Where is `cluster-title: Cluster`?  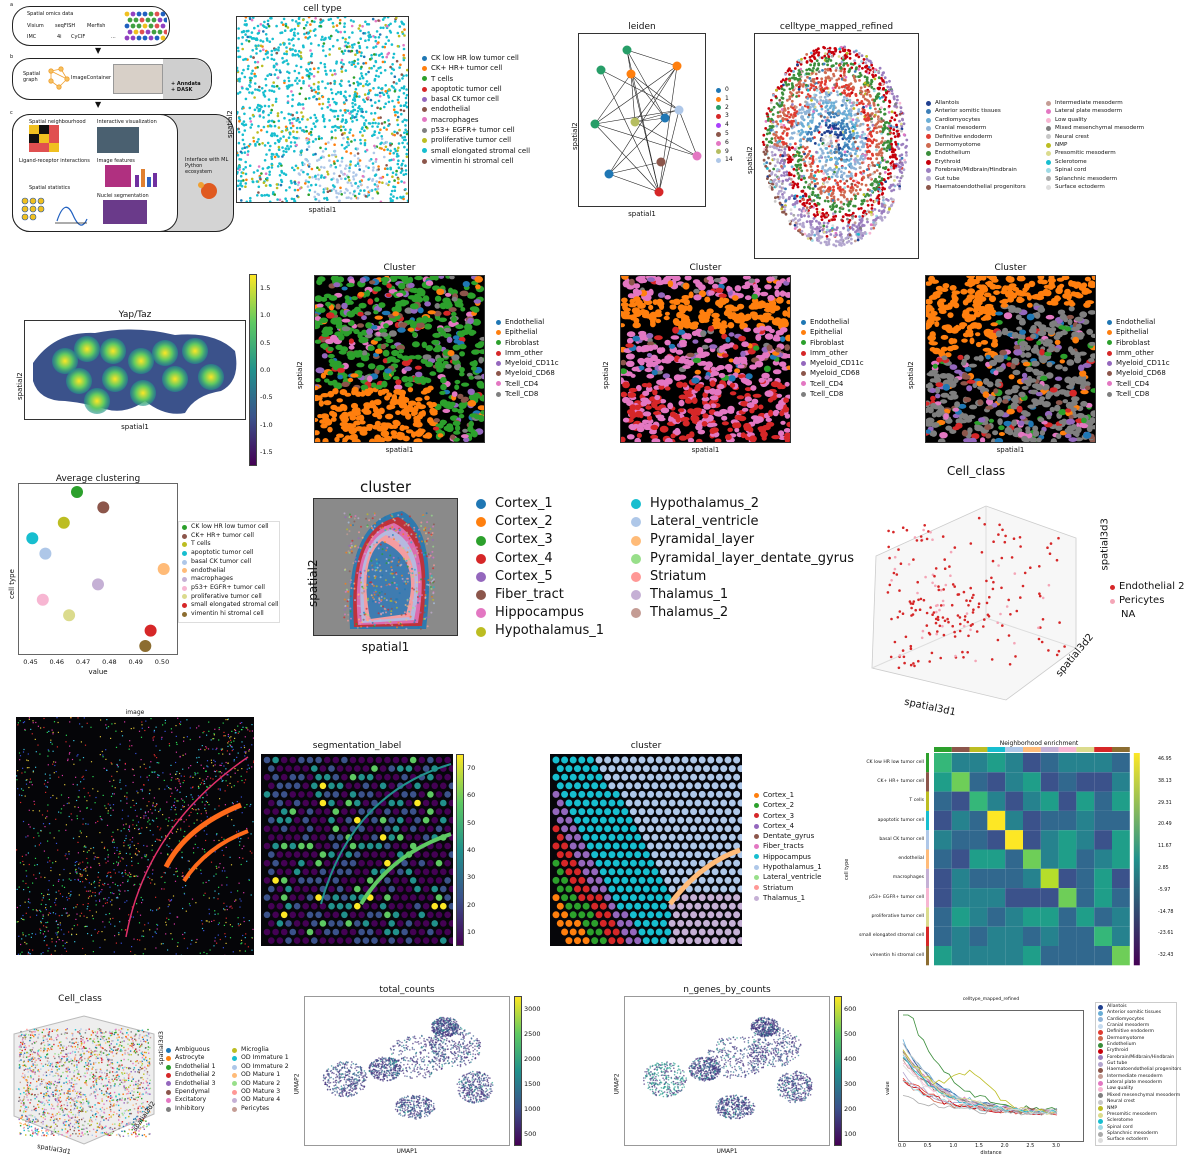
cluster-title: Cluster is located at coordinates (1010, 268).